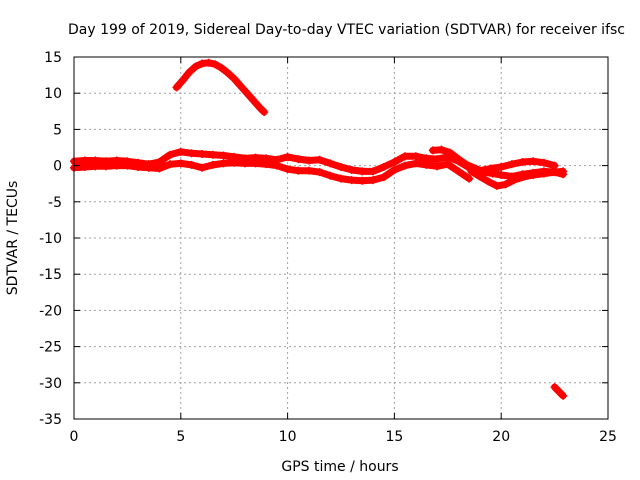 The height and width of the screenshot is (480, 640). Describe the element at coordinates (50, 275) in the screenshot. I see `y-tick-label: -15` at that location.